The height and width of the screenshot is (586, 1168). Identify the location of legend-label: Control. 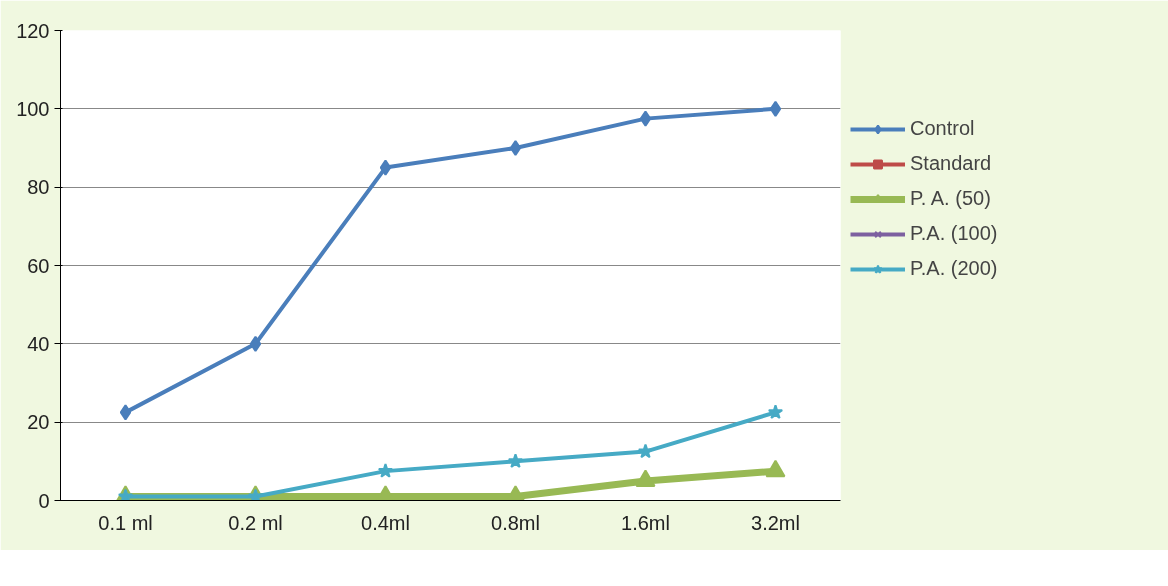
(942, 128).